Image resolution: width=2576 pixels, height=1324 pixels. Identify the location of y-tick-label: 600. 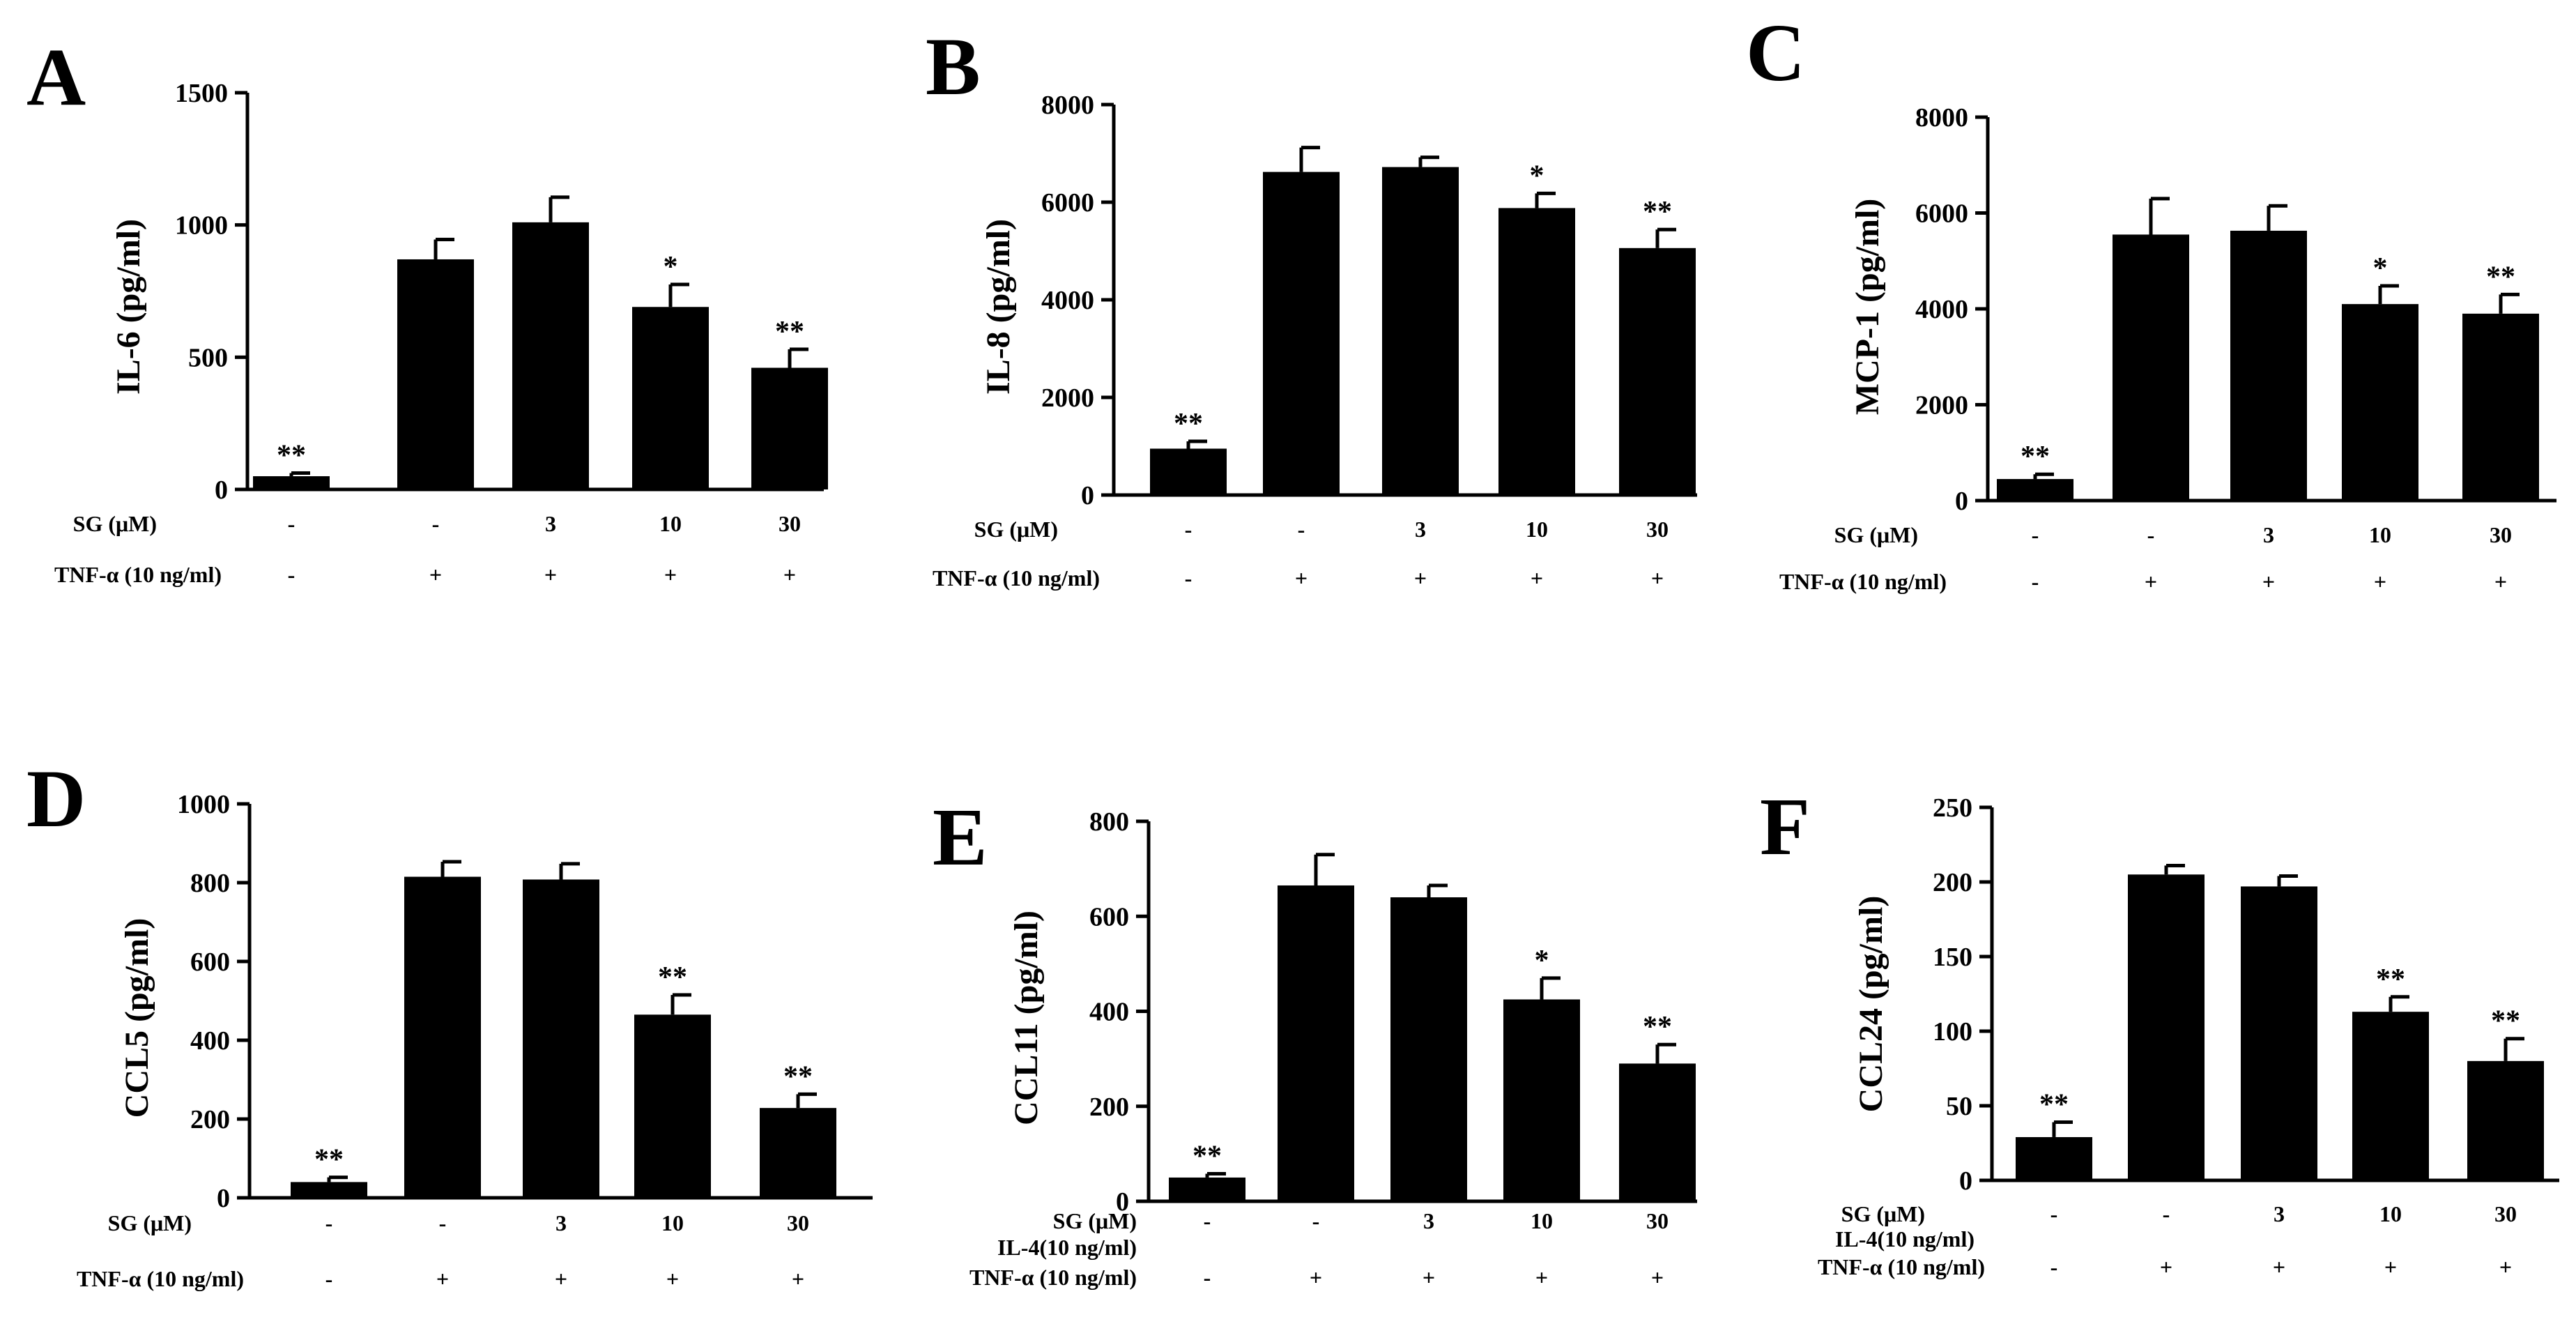
(1109, 916).